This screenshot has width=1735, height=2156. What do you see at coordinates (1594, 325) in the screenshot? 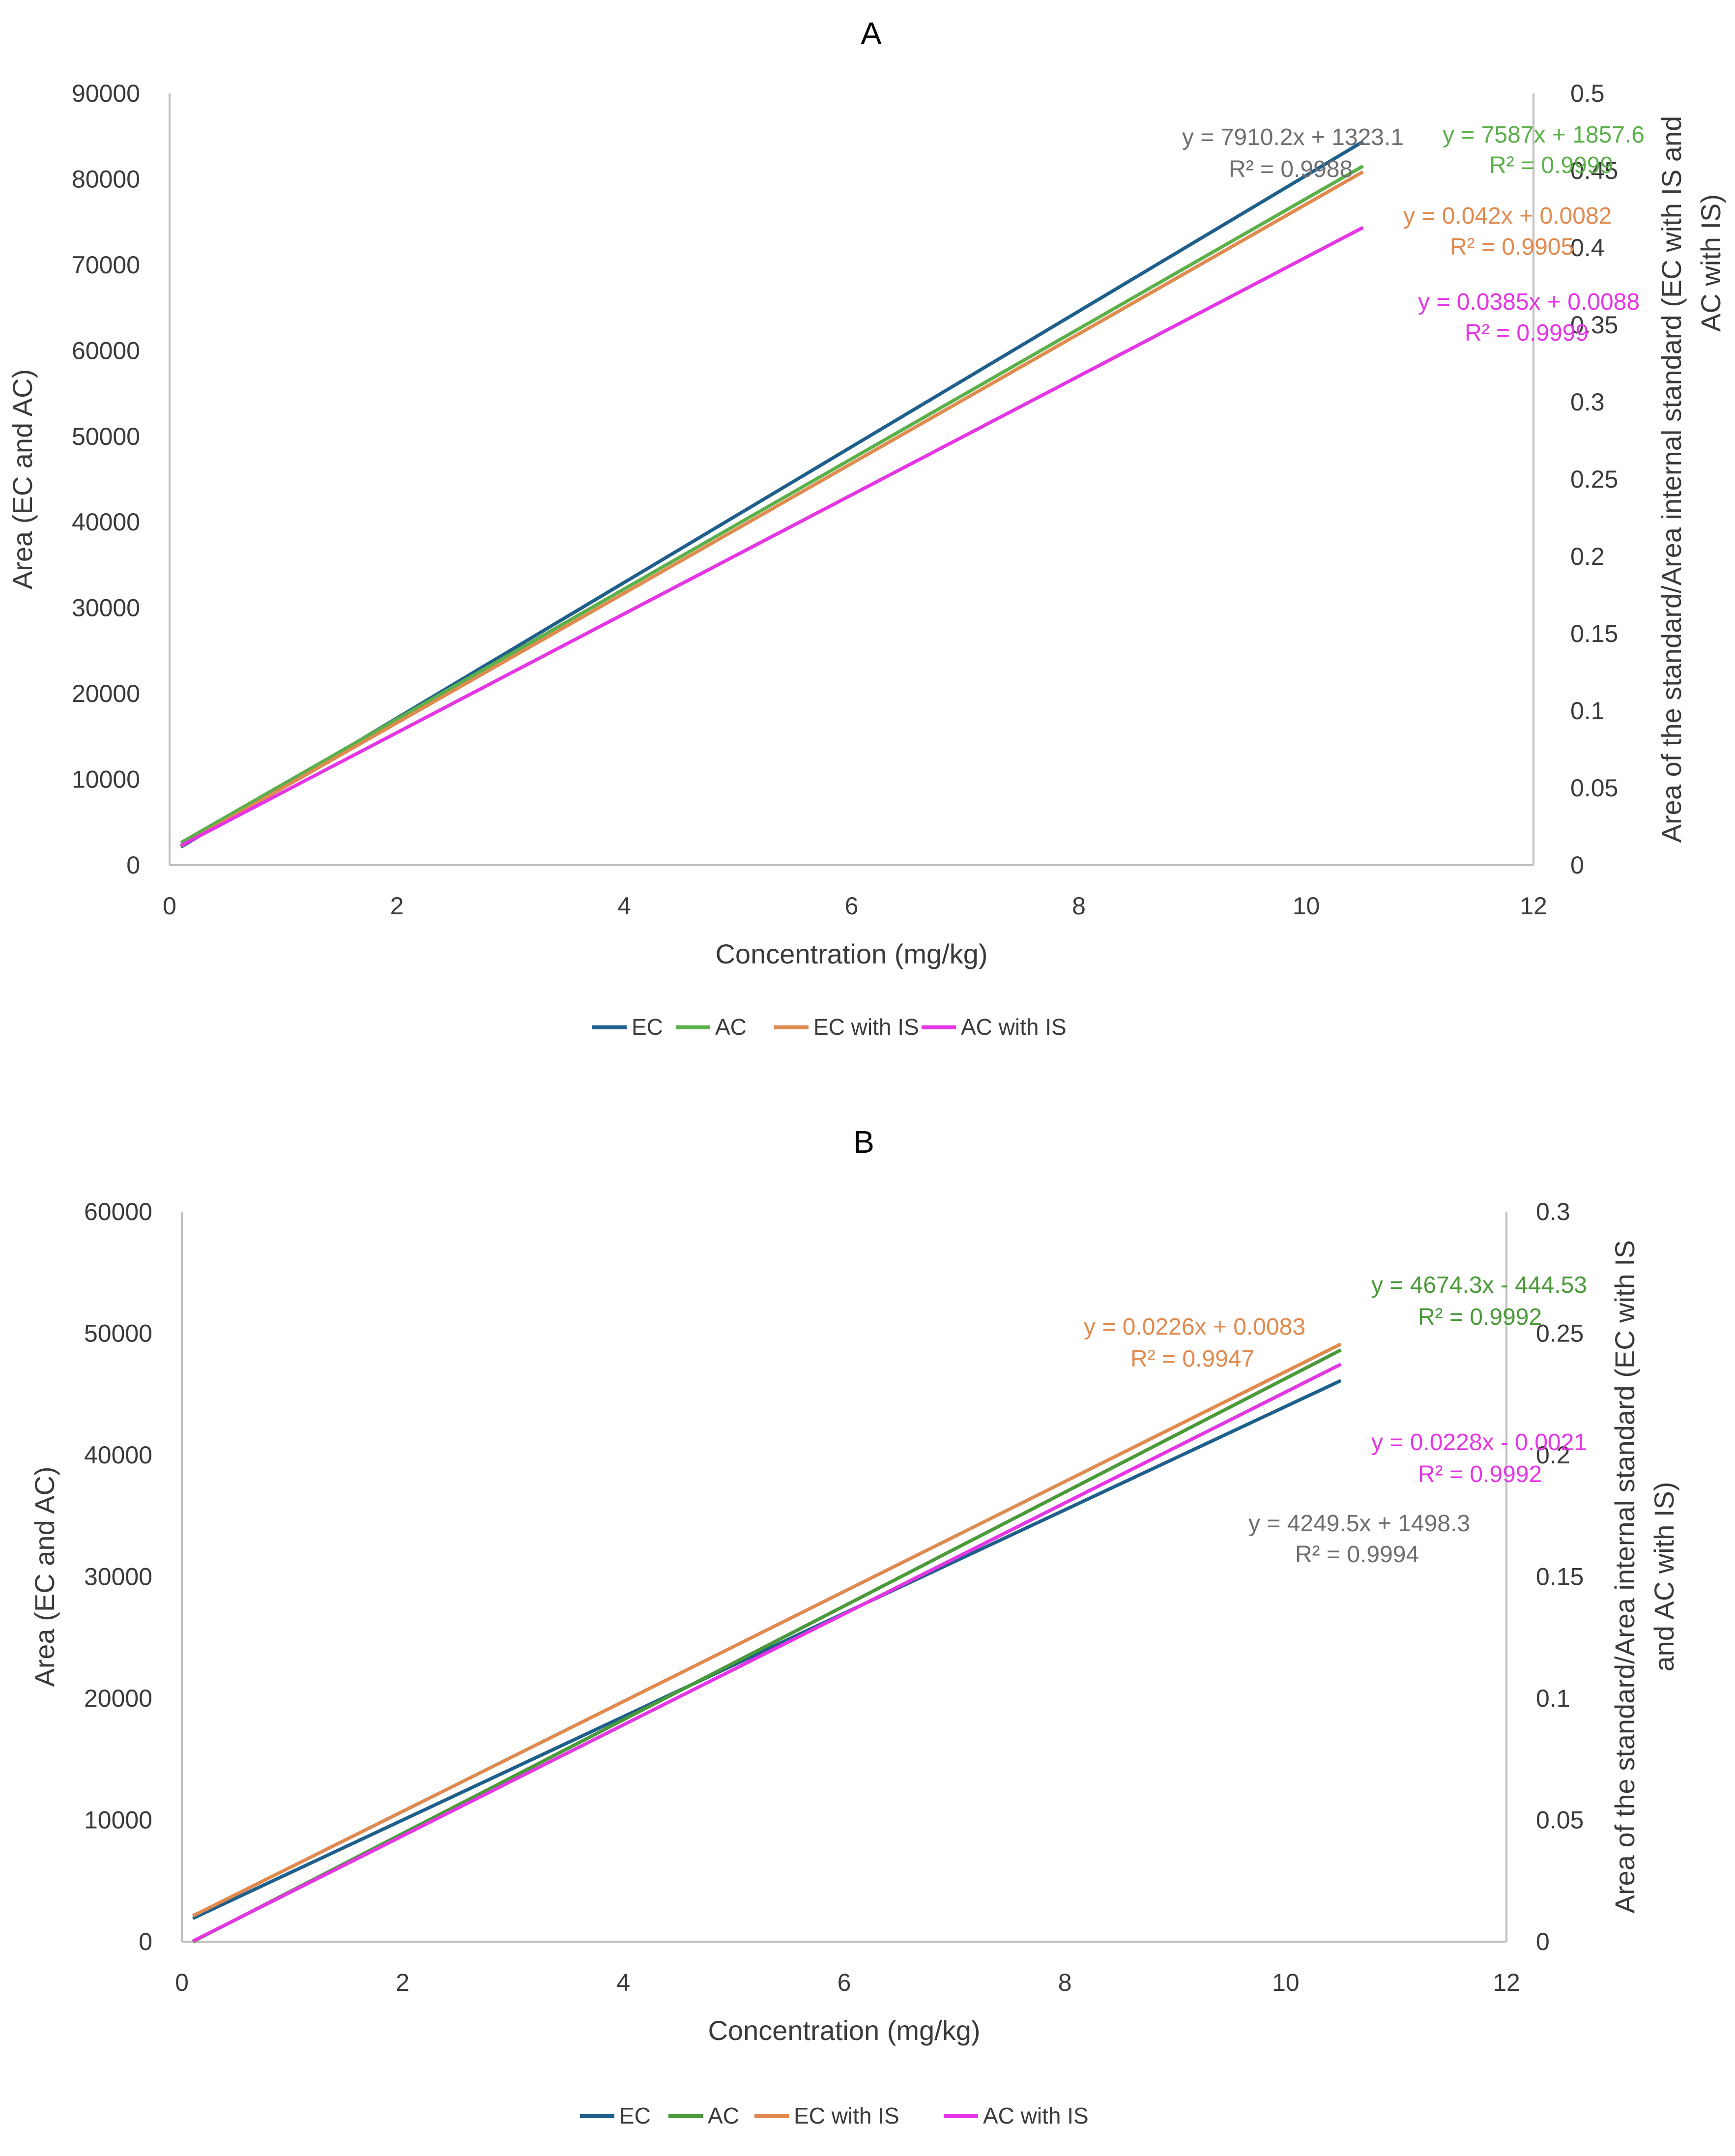
I see `y2-tick-label: 0.35` at bounding box center [1594, 325].